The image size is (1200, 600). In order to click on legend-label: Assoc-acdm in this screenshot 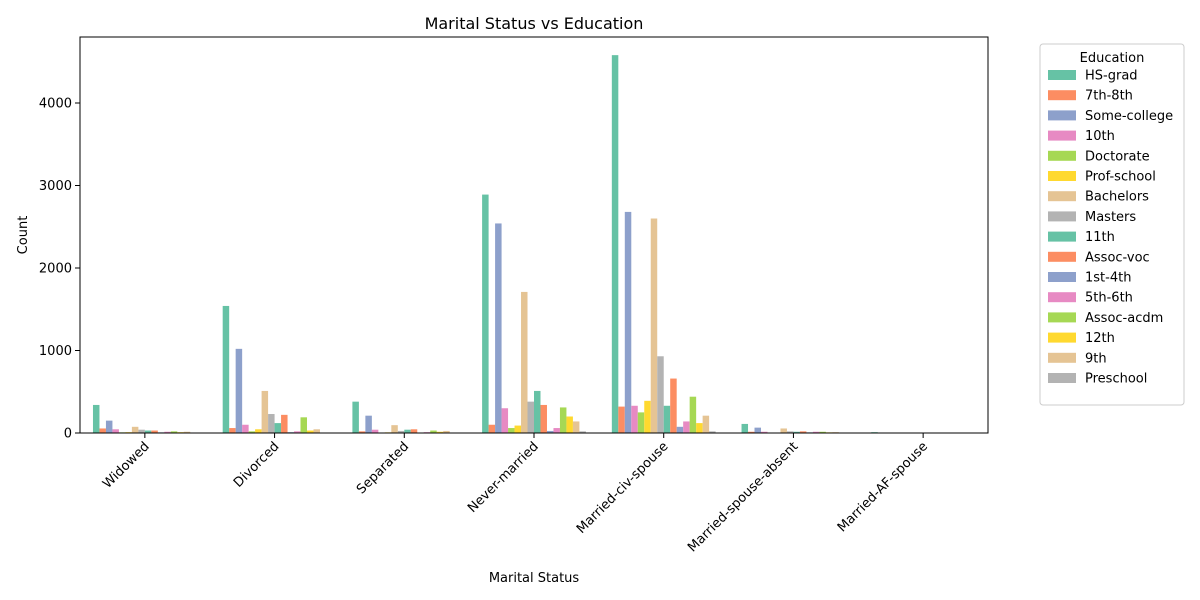, I will do `click(1124, 318)`.